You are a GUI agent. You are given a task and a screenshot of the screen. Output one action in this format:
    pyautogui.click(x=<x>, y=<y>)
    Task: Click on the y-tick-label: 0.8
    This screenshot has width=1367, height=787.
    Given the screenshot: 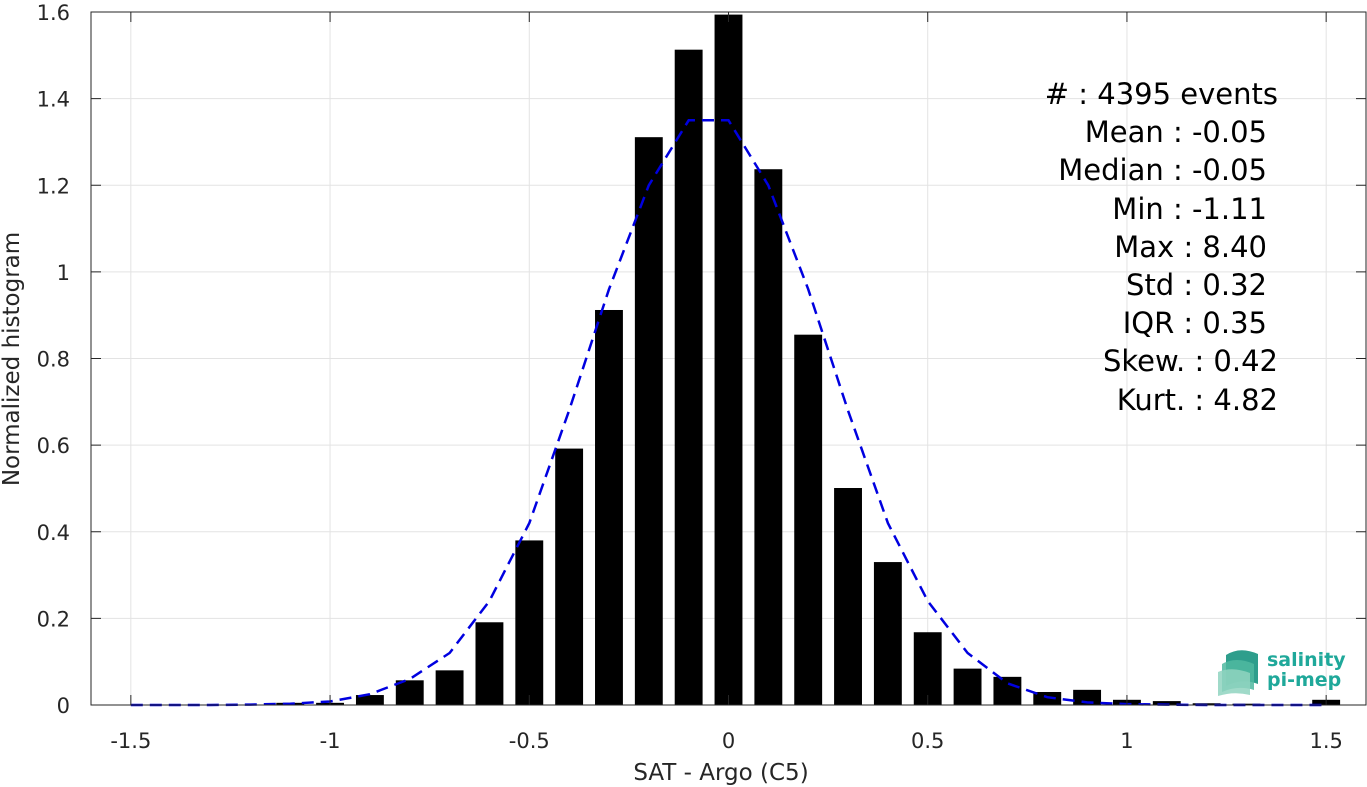 What is the action you would take?
    pyautogui.click(x=53, y=360)
    